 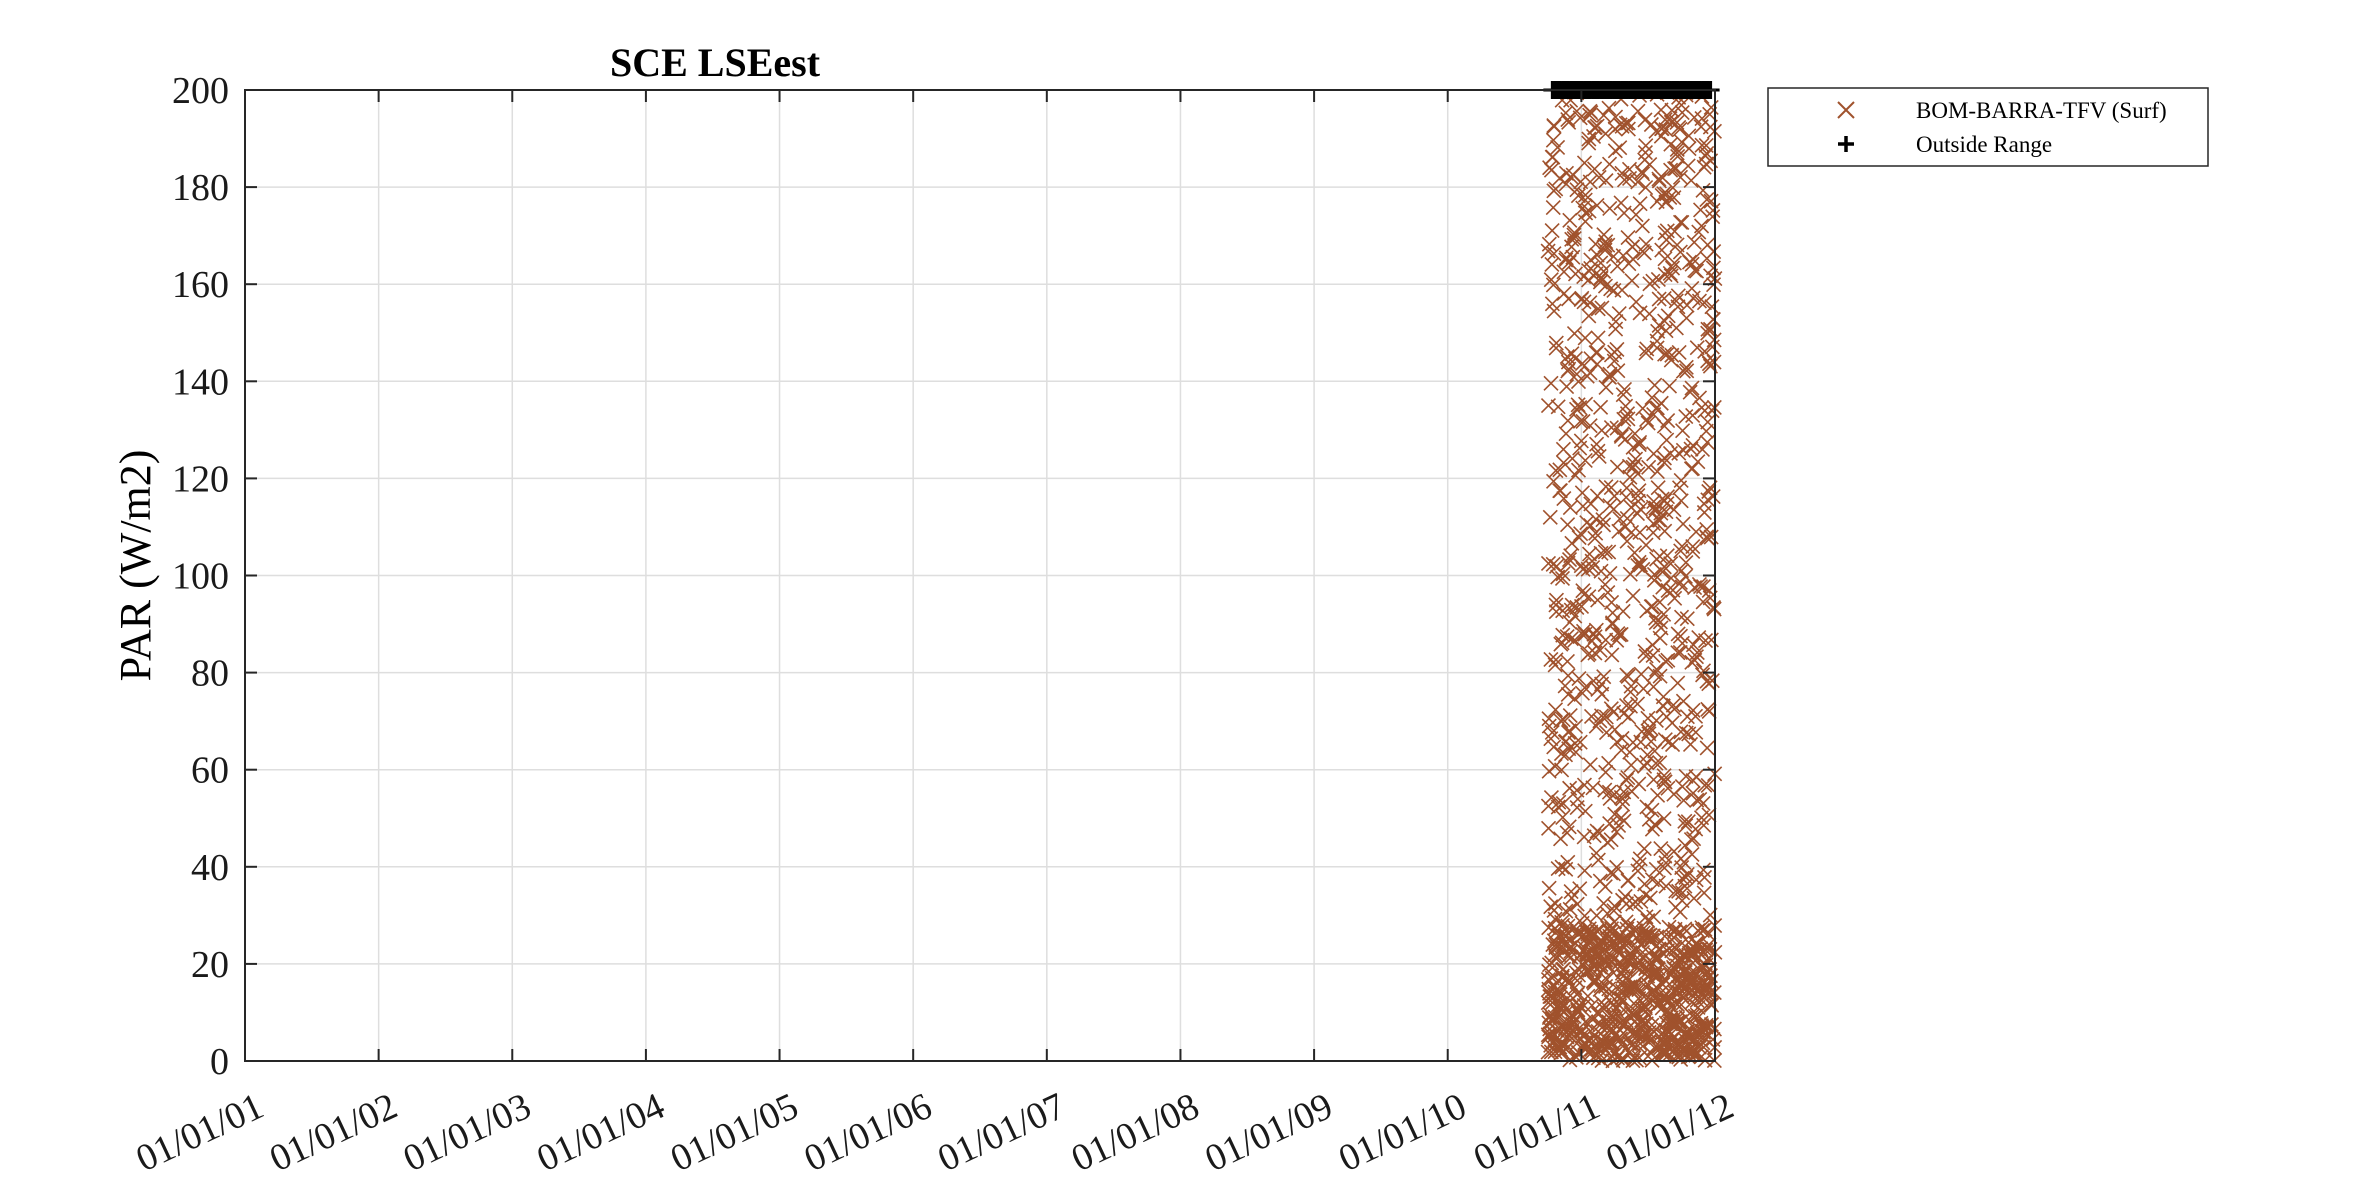 What do you see at coordinates (1846, 110) in the screenshot?
I see `legend-marker-x-icon` at bounding box center [1846, 110].